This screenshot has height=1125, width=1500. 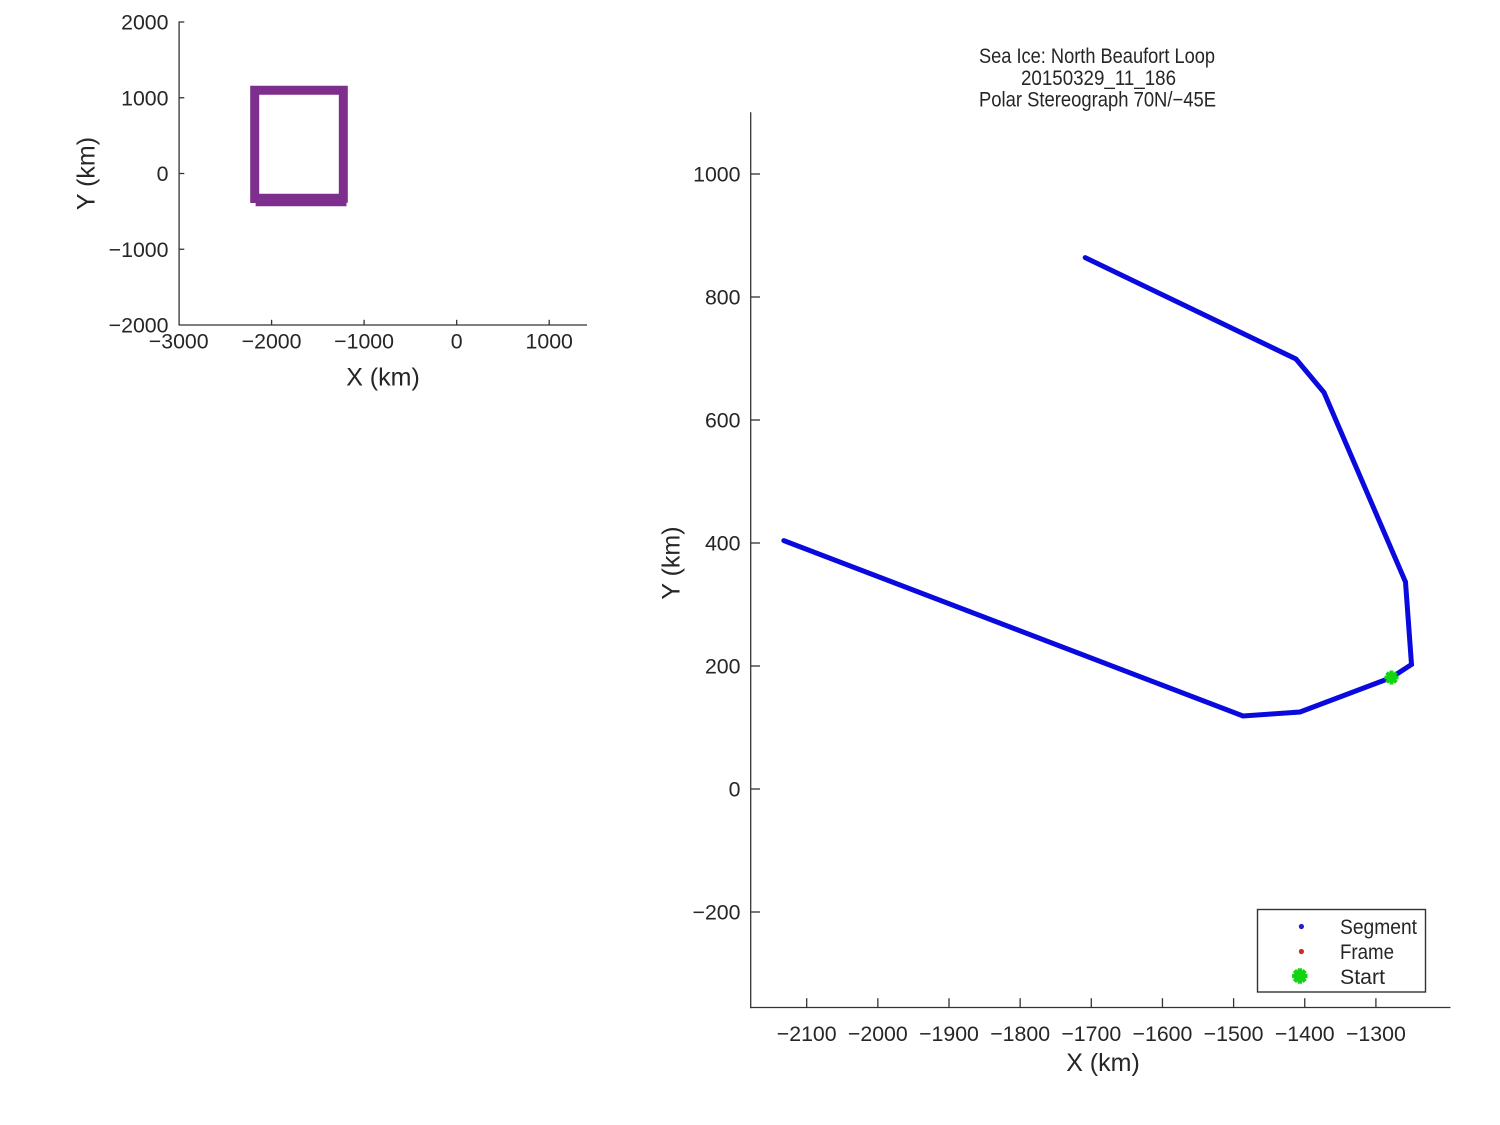 I want to click on svg-text: 800, so click(x=723, y=298).